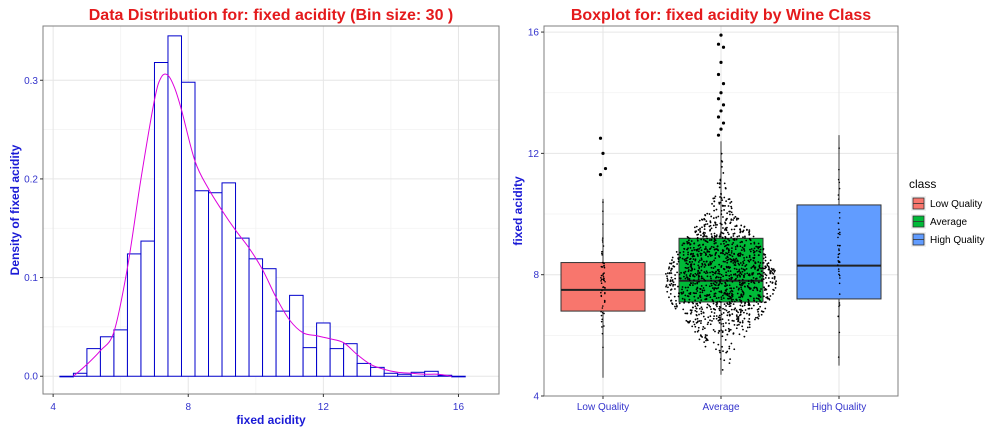  I want to click on legend-items: Low Quality Average High Quality, so click(947, 221).